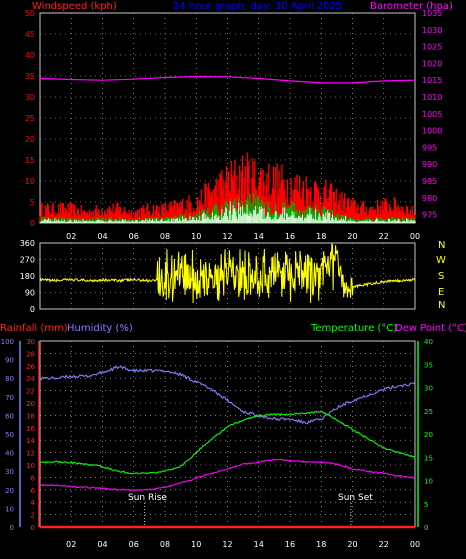 The width and height of the screenshot is (466, 559). Describe the element at coordinates (257, 6) in the screenshot. I see `chart-title: 24 hour graph, day: 30 April 2025` at that location.